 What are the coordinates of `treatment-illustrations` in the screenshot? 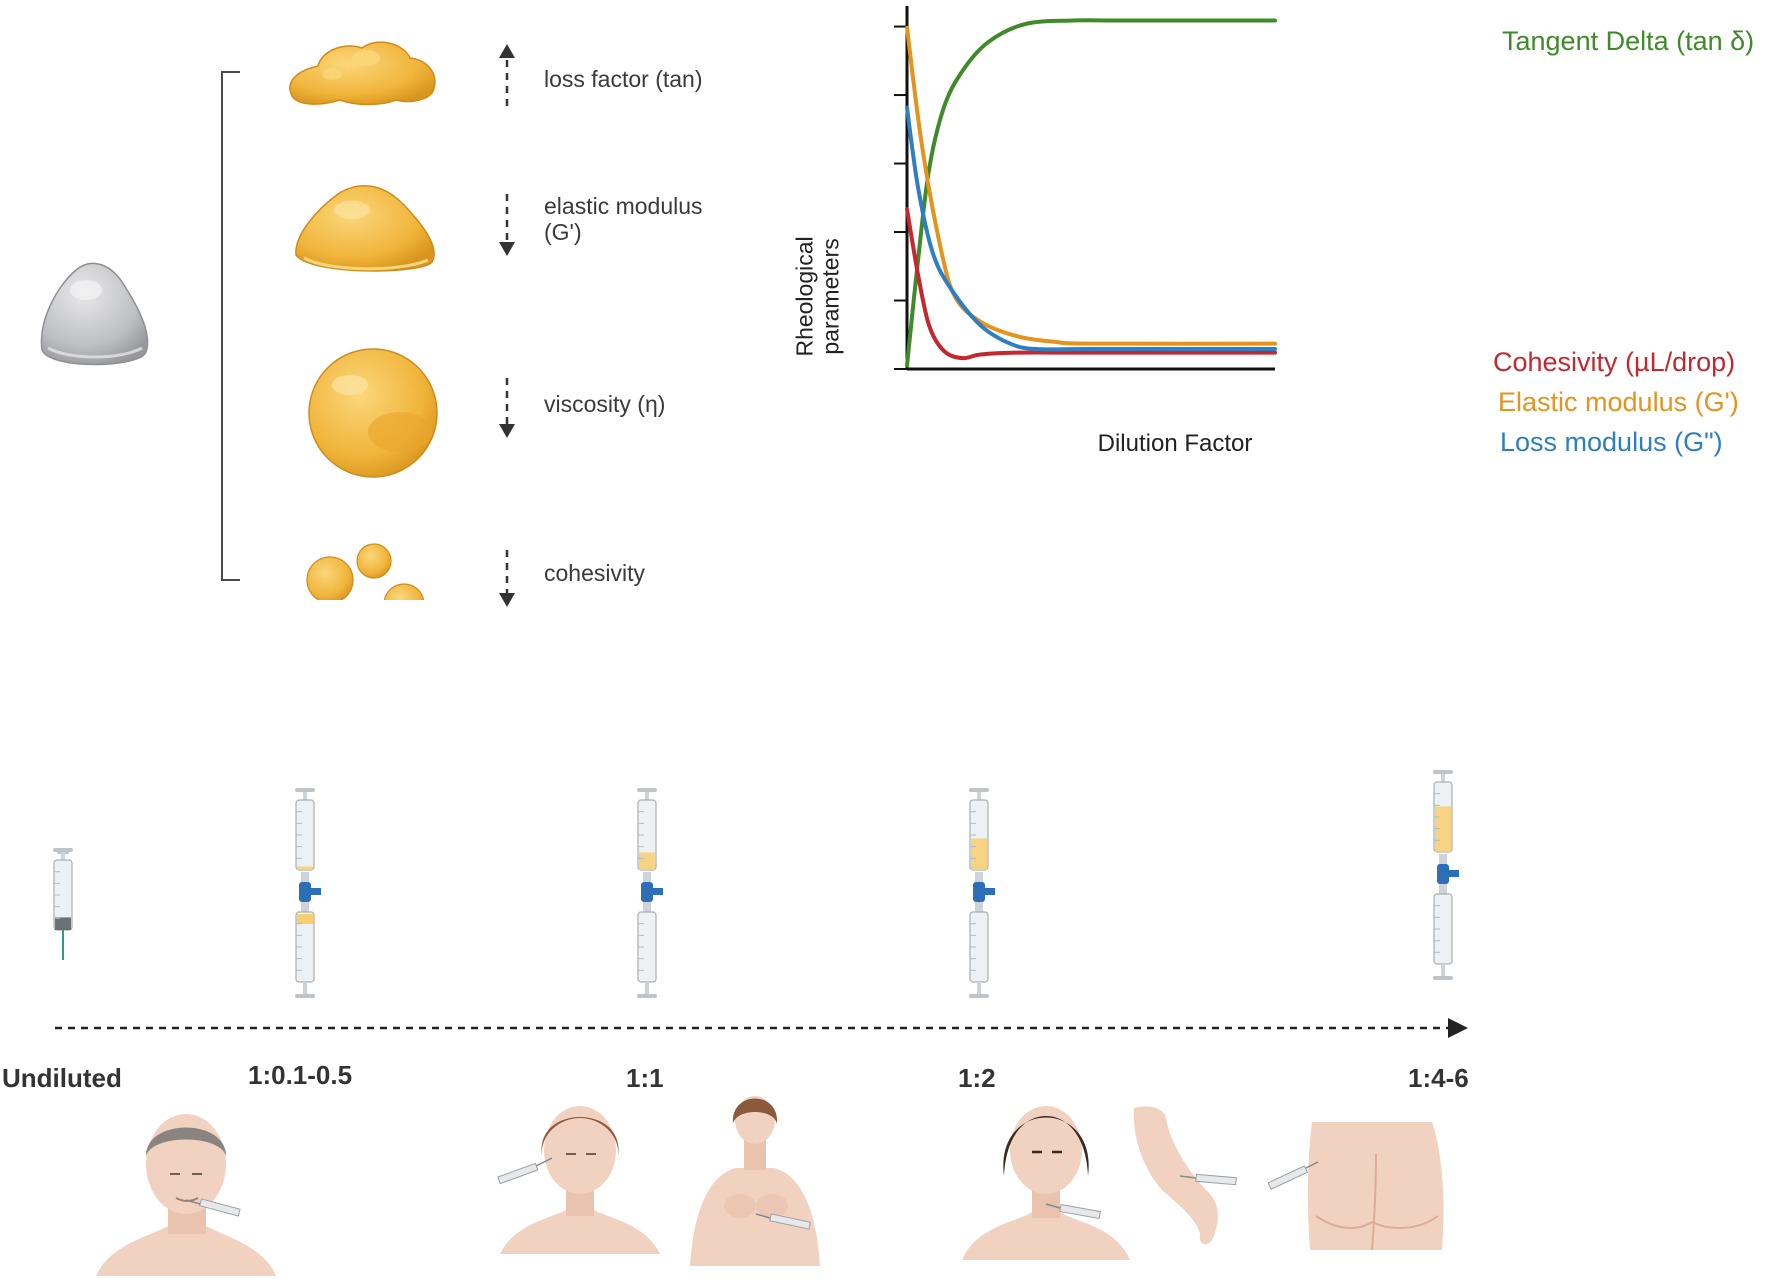 It's located at (770, 1186).